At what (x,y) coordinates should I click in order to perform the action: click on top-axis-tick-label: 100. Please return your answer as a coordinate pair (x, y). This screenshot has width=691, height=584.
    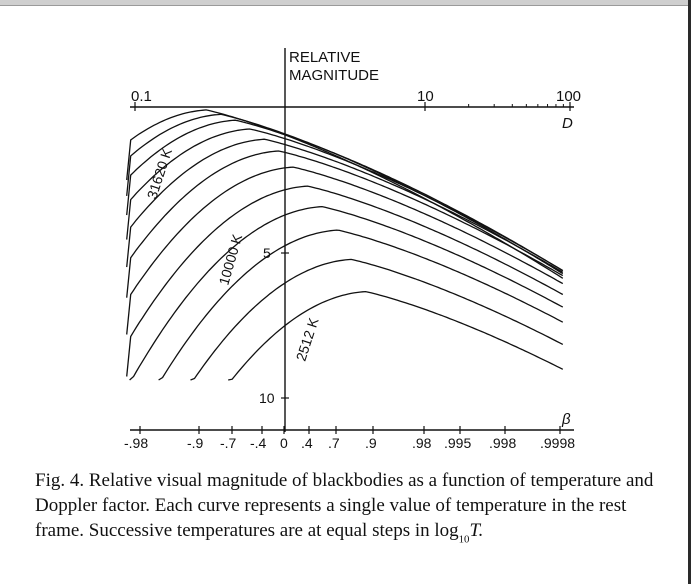
    Looking at the image, I should click on (568, 96).